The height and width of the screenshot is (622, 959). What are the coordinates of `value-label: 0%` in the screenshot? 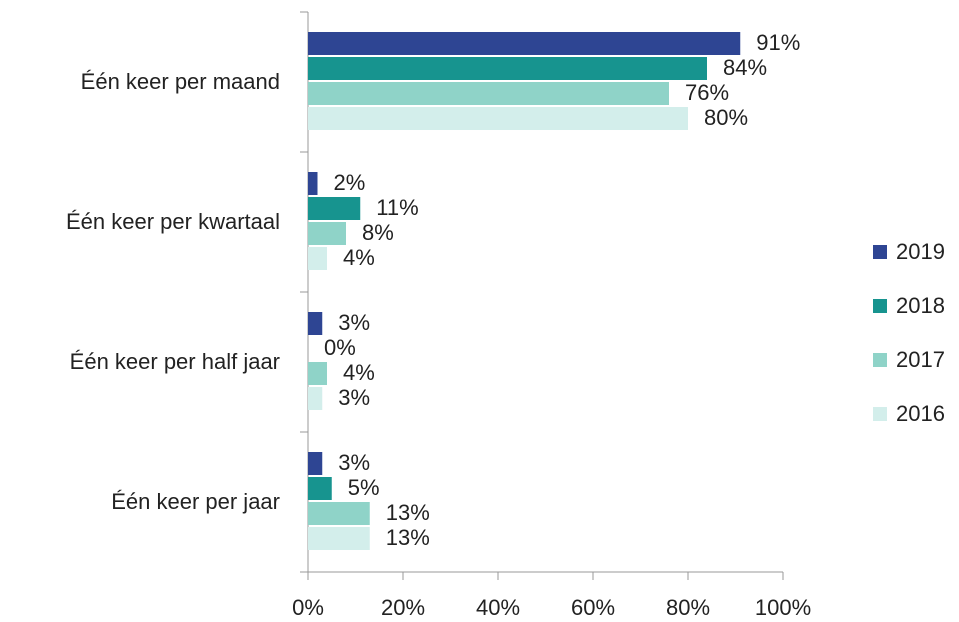 It's located at (340, 347).